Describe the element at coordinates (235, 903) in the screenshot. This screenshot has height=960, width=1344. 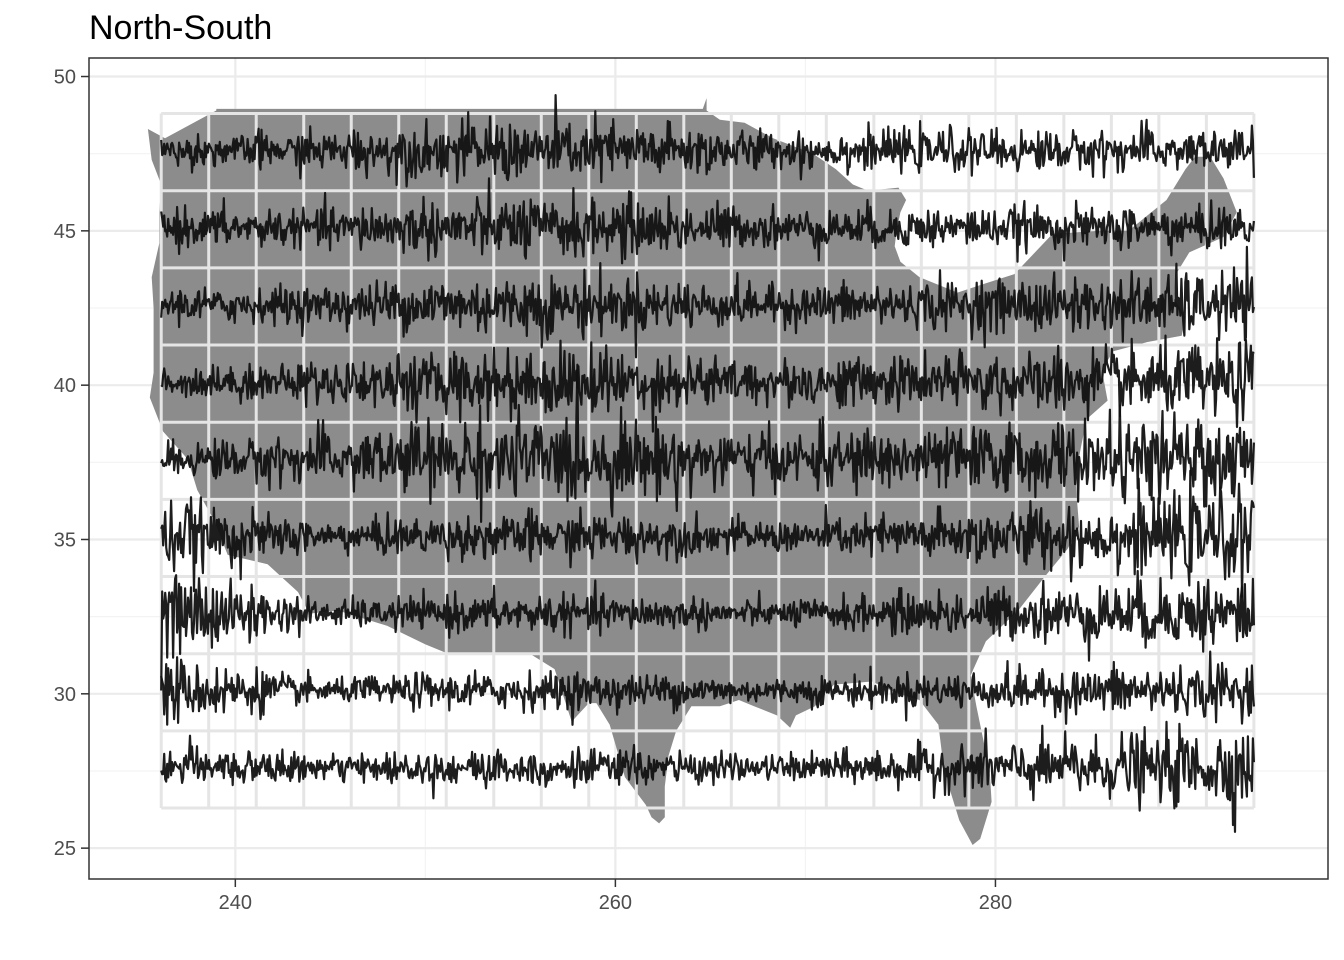
I see `x-tick-label: 240` at that location.